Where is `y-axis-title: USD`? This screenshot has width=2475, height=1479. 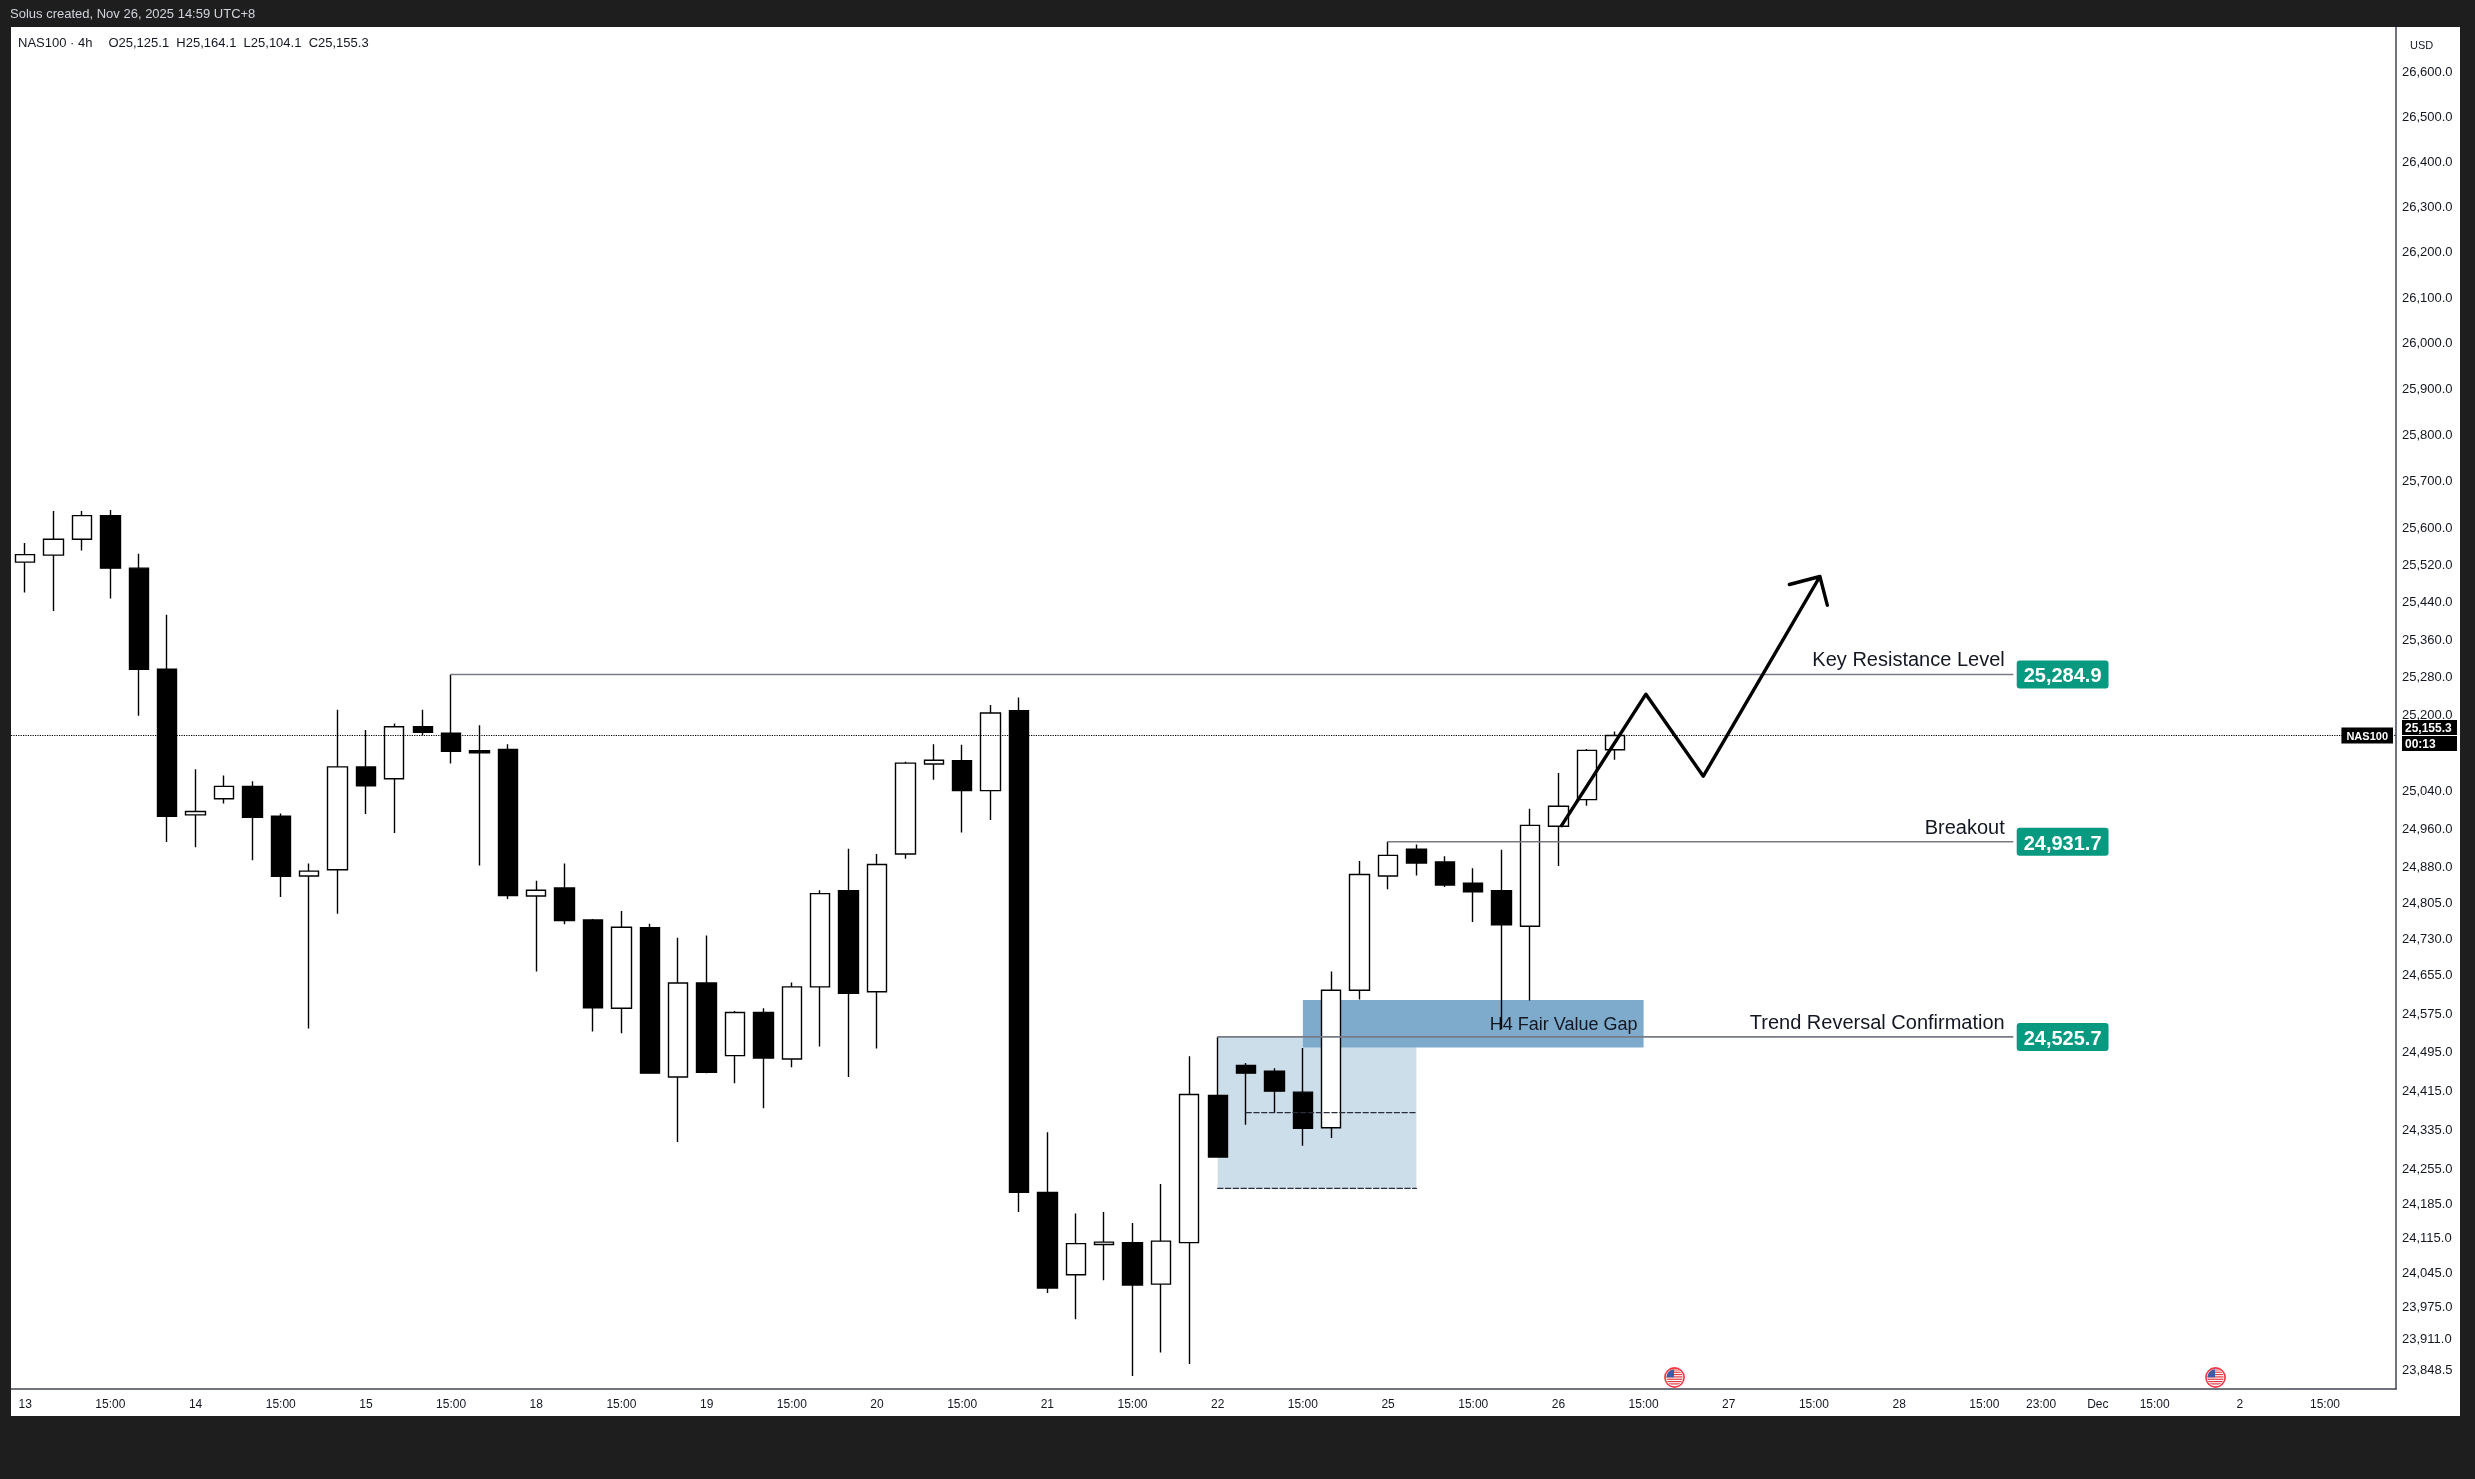
y-axis-title: USD is located at coordinates (2422, 44).